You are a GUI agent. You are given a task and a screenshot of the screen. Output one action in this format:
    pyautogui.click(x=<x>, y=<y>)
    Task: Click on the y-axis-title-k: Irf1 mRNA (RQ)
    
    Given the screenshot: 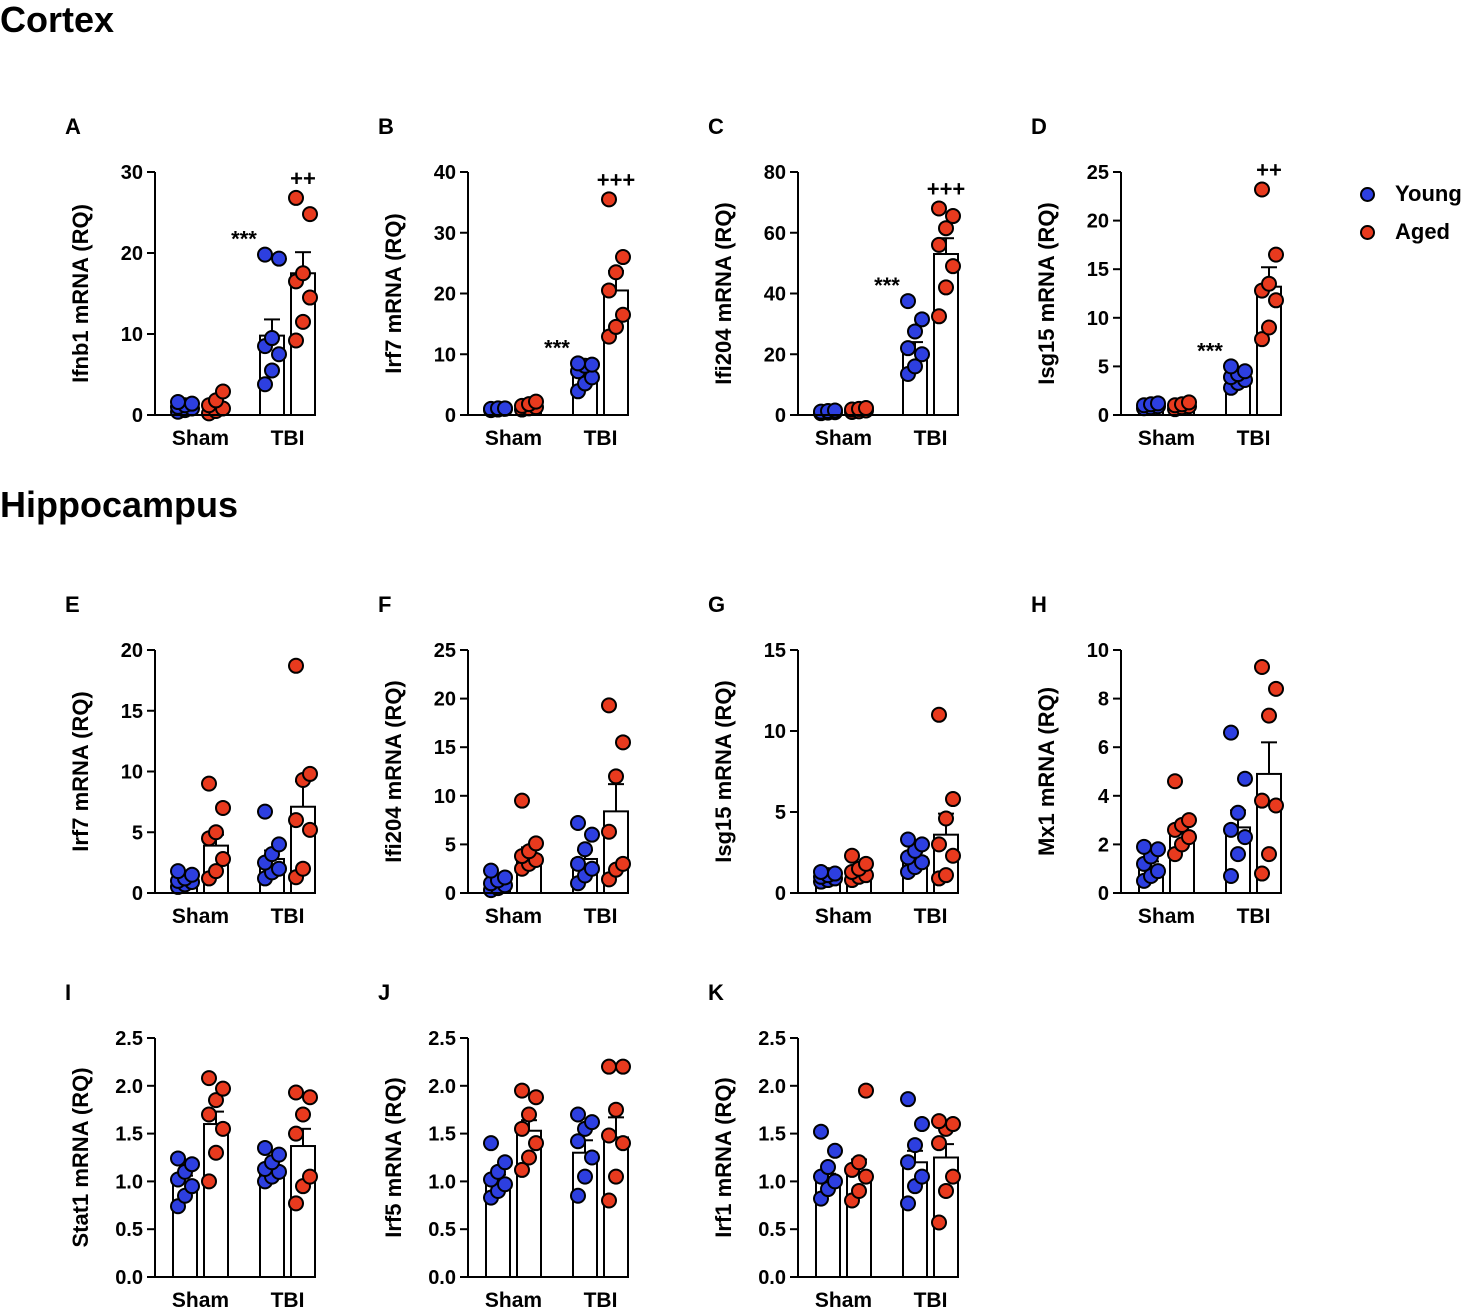 What is the action you would take?
    pyautogui.click(x=723, y=1157)
    